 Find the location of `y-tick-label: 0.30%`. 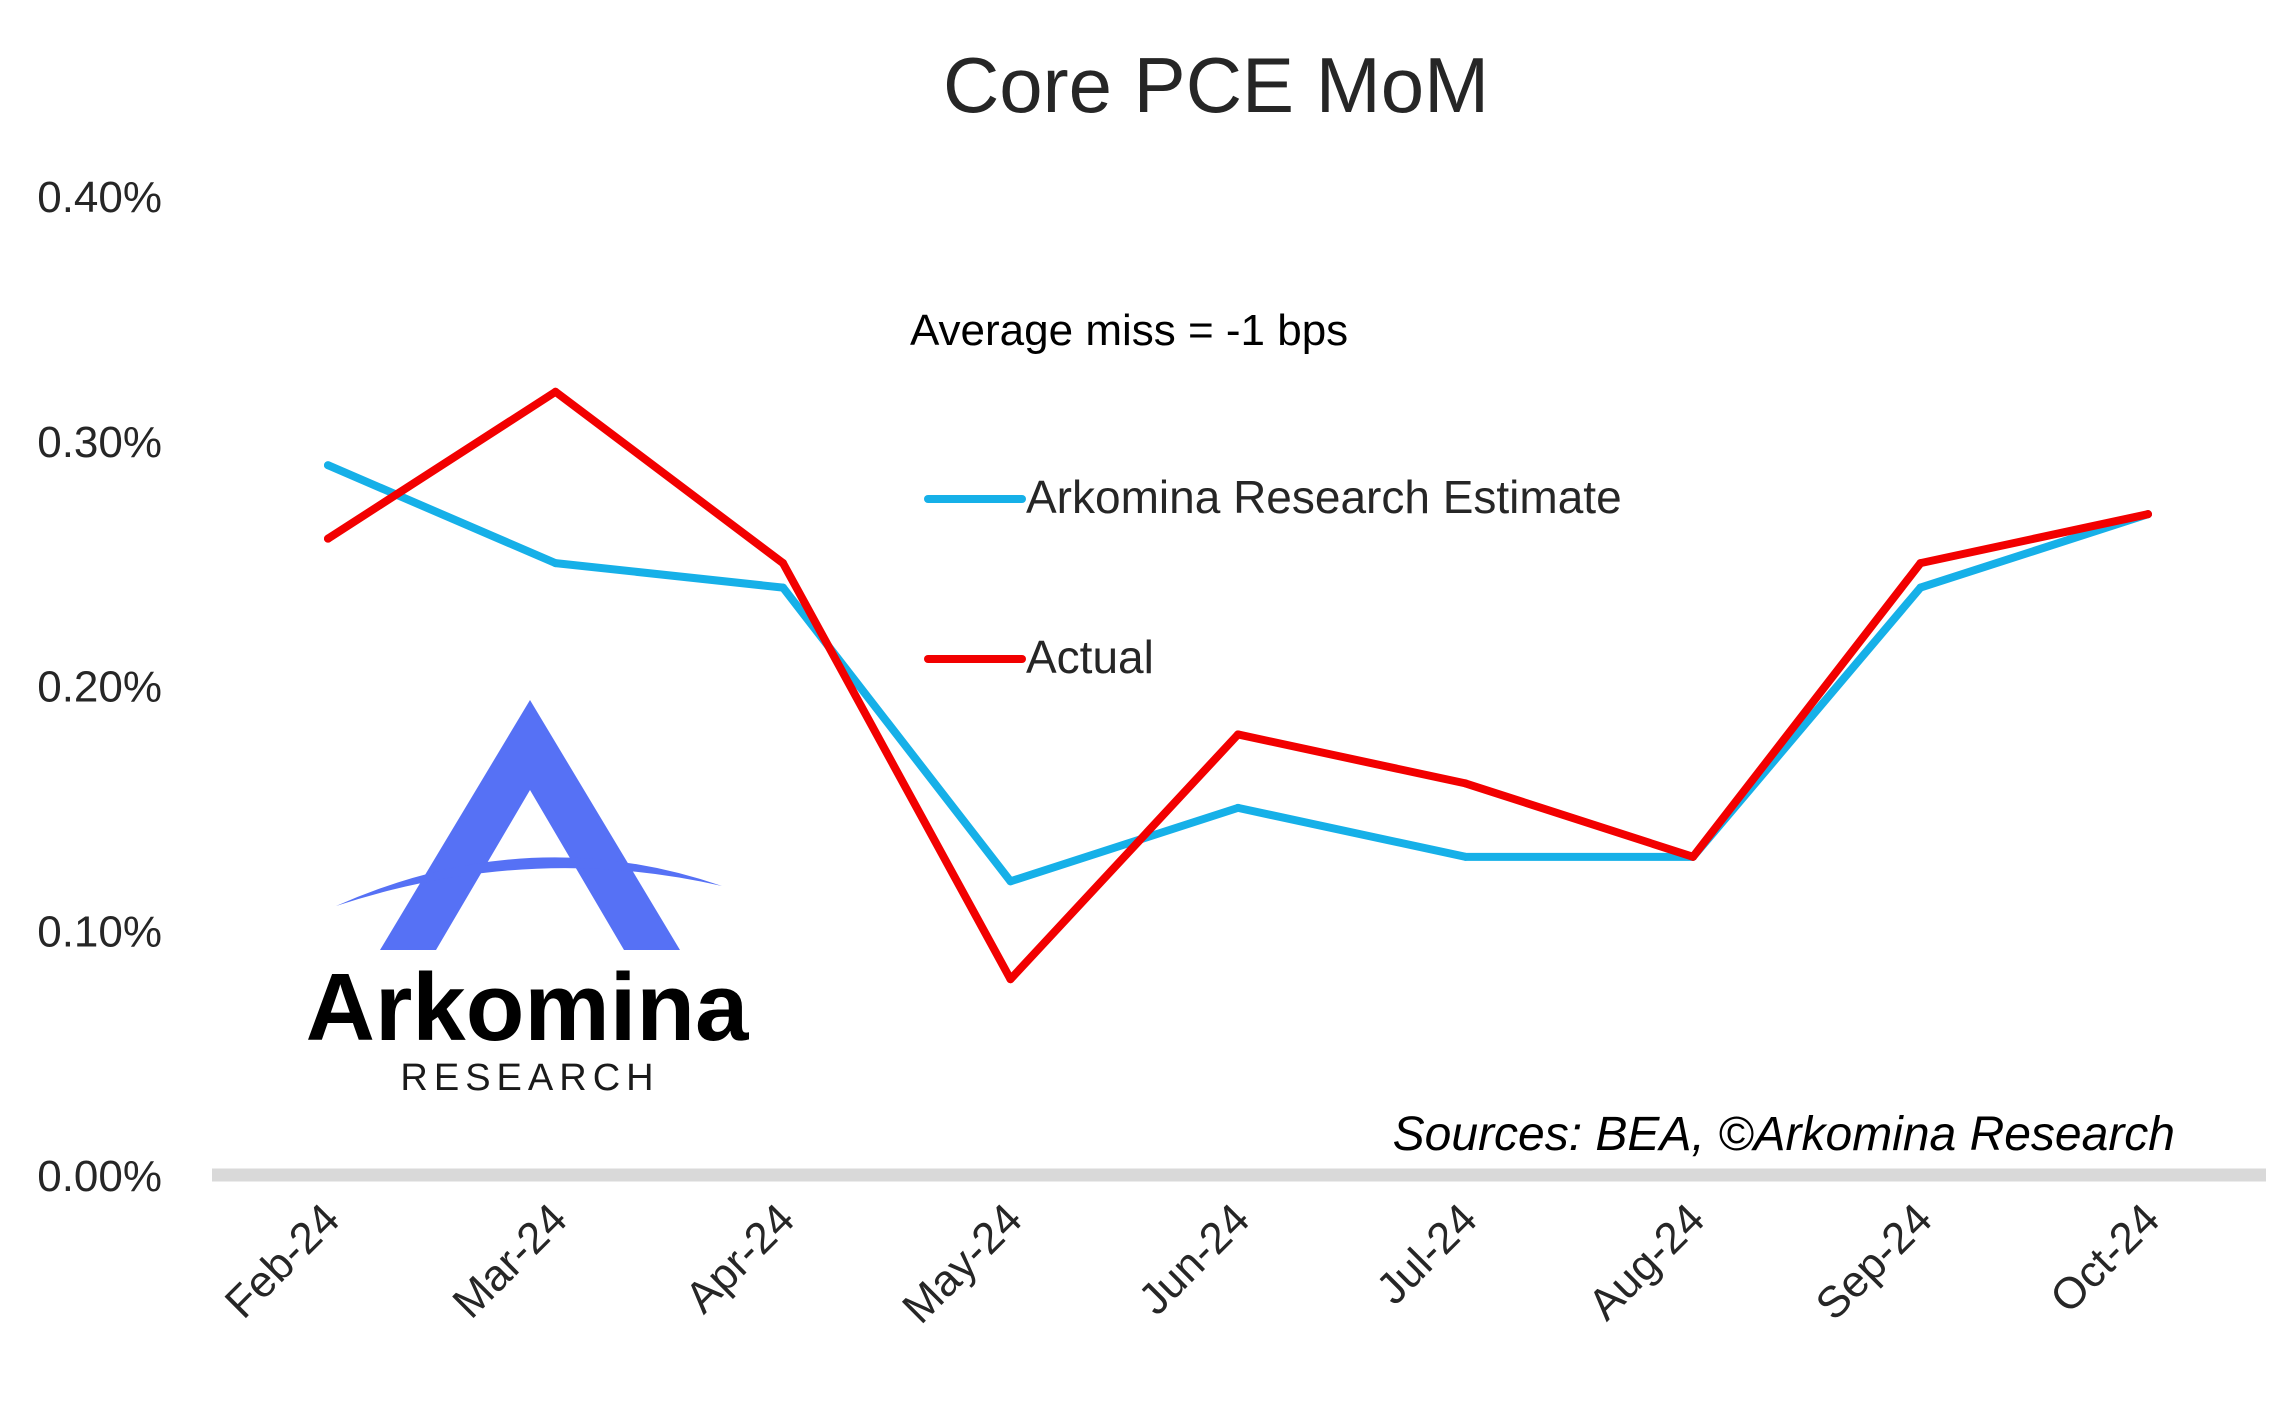

y-tick-label: 0.30% is located at coordinates (99, 442).